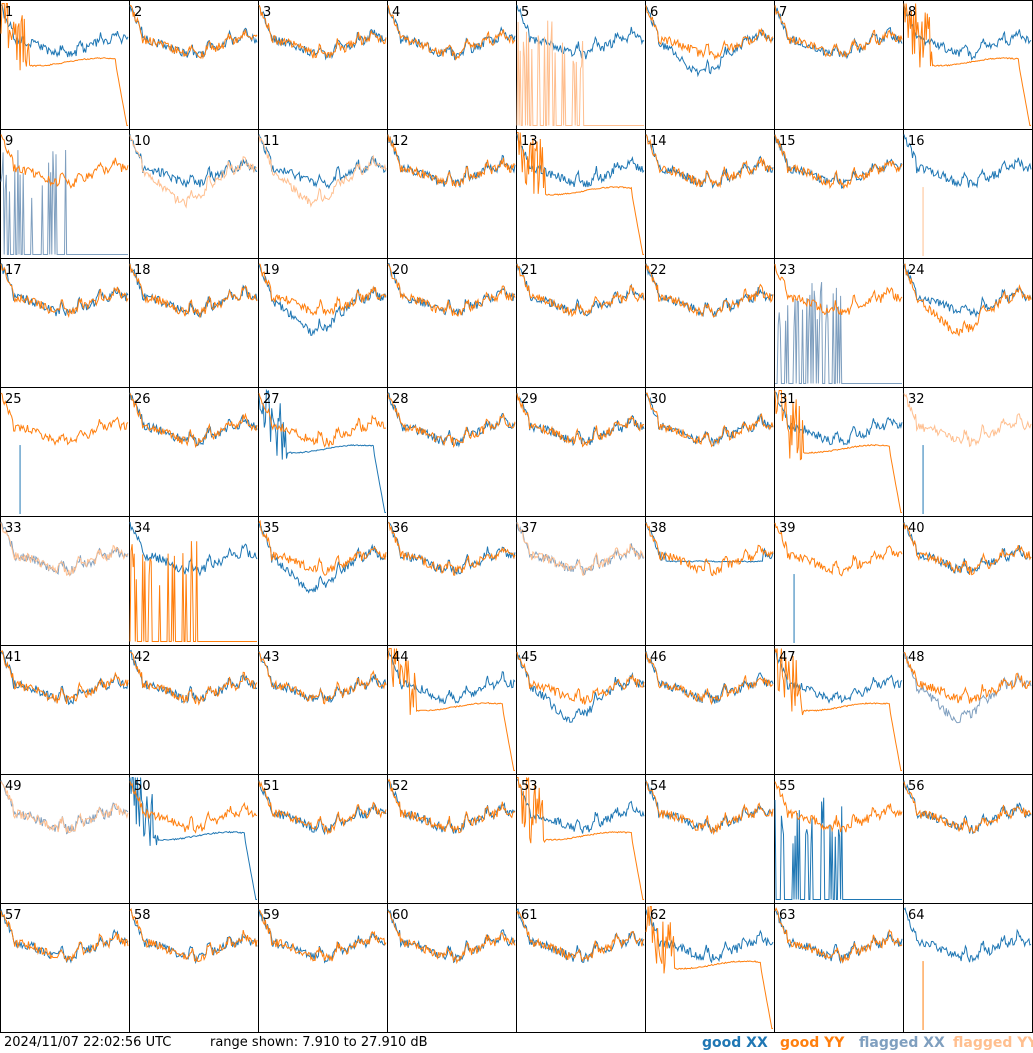 This screenshot has width=1033, height=1053. What do you see at coordinates (194, 968) in the screenshot?
I see `panel-58: 58` at bounding box center [194, 968].